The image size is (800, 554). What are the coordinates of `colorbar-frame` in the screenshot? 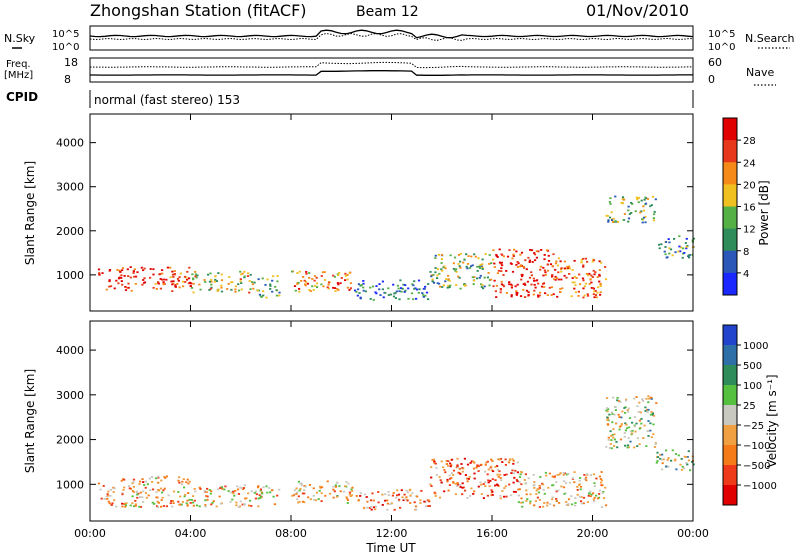 It's located at (730, 415).